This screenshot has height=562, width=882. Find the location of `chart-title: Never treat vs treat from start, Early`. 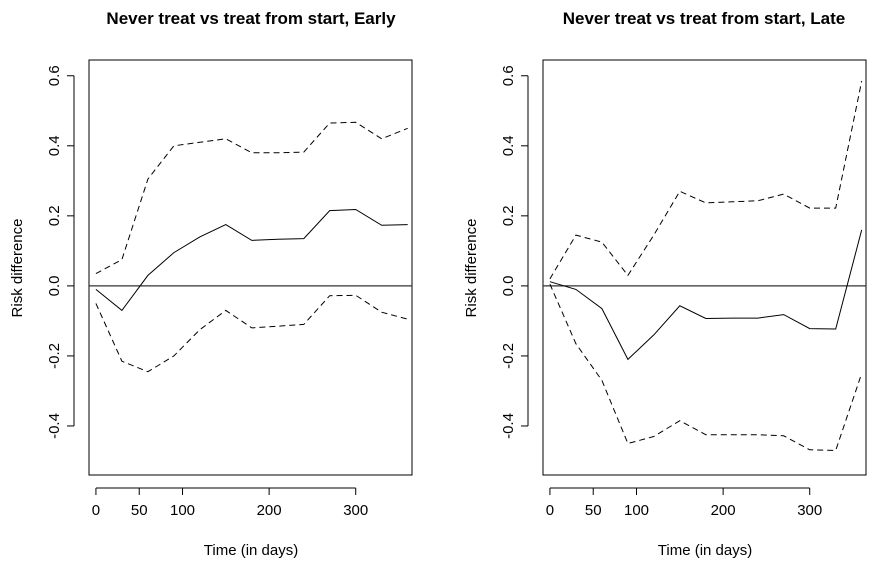

chart-title: Never treat vs treat from start, Early is located at coordinates (251, 18).